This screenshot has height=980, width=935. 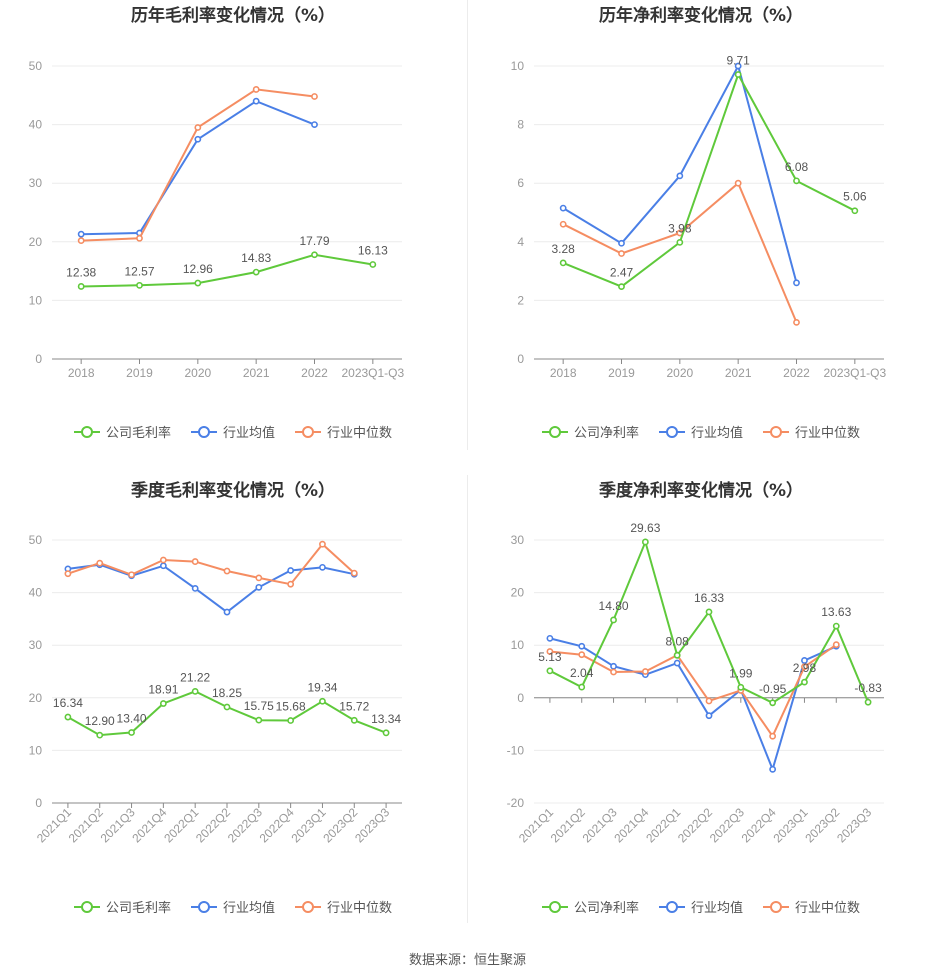 I want to click on y-tick-label: 2, so click(x=520, y=300).